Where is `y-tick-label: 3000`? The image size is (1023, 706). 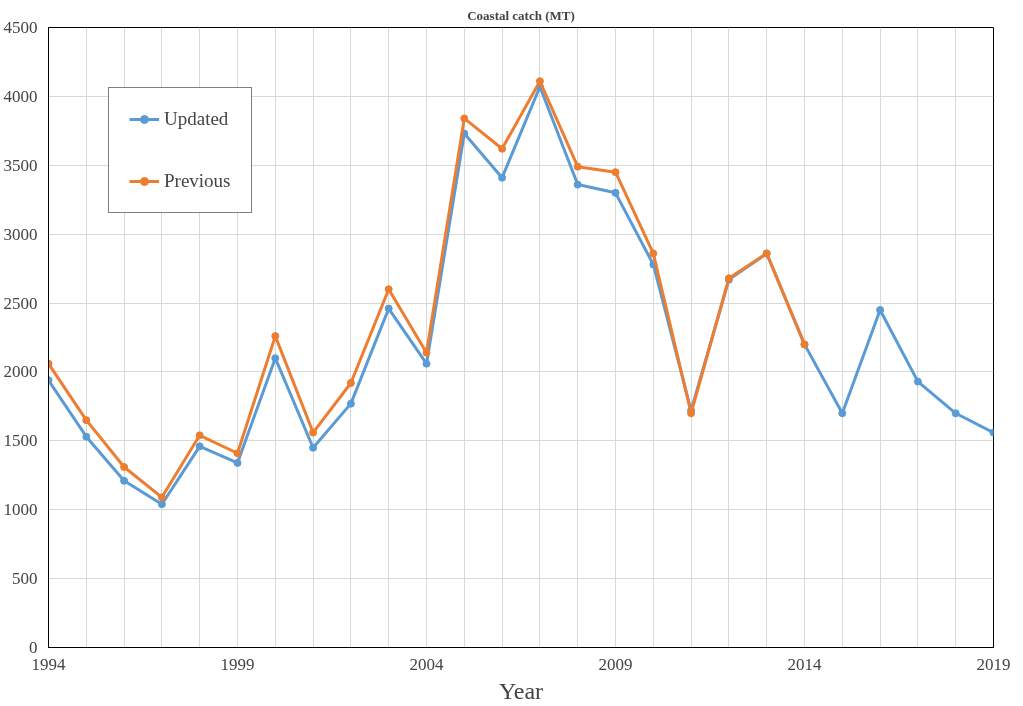 y-tick-label: 3000 is located at coordinates (20, 234).